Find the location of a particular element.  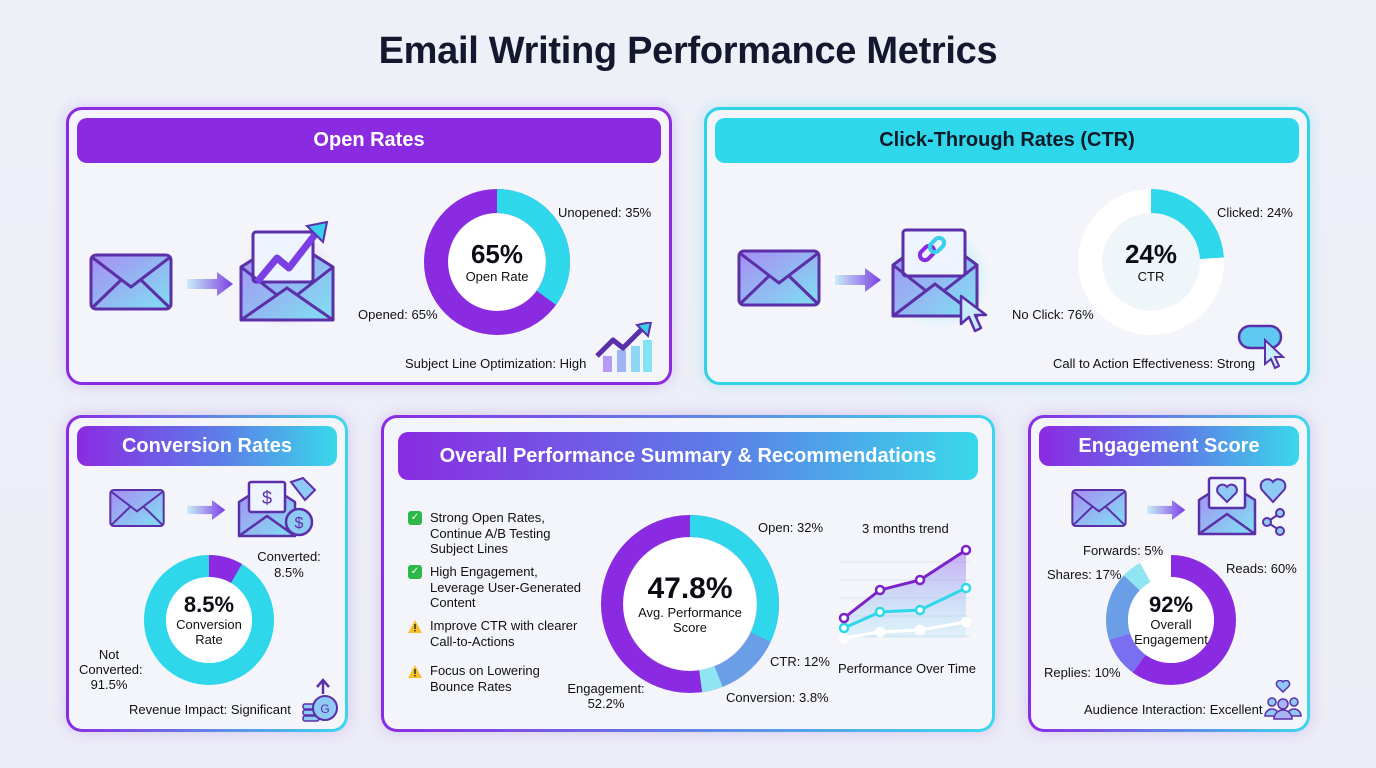

svg-text: G is located at coordinates (324, 709).